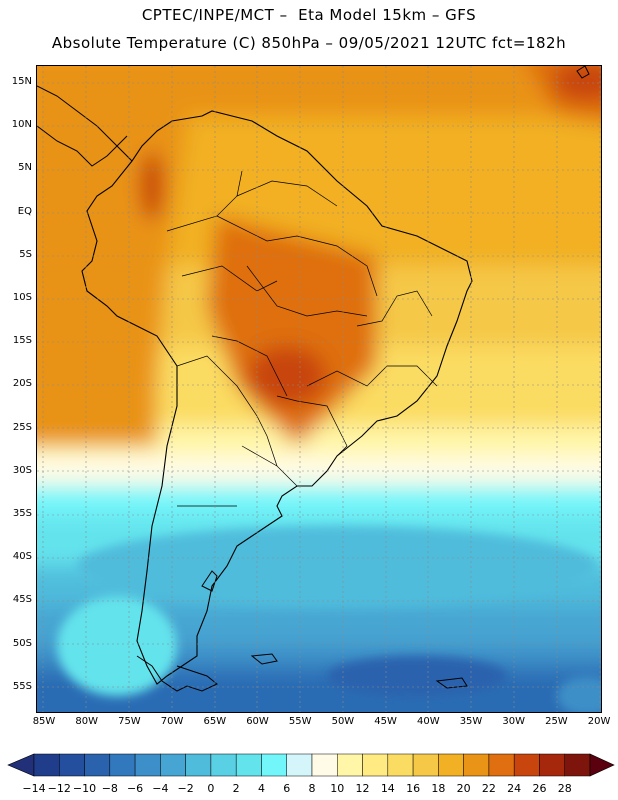  Describe the element at coordinates (513, 721) in the screenshot. I see `longitude-label: 30W` at that location.